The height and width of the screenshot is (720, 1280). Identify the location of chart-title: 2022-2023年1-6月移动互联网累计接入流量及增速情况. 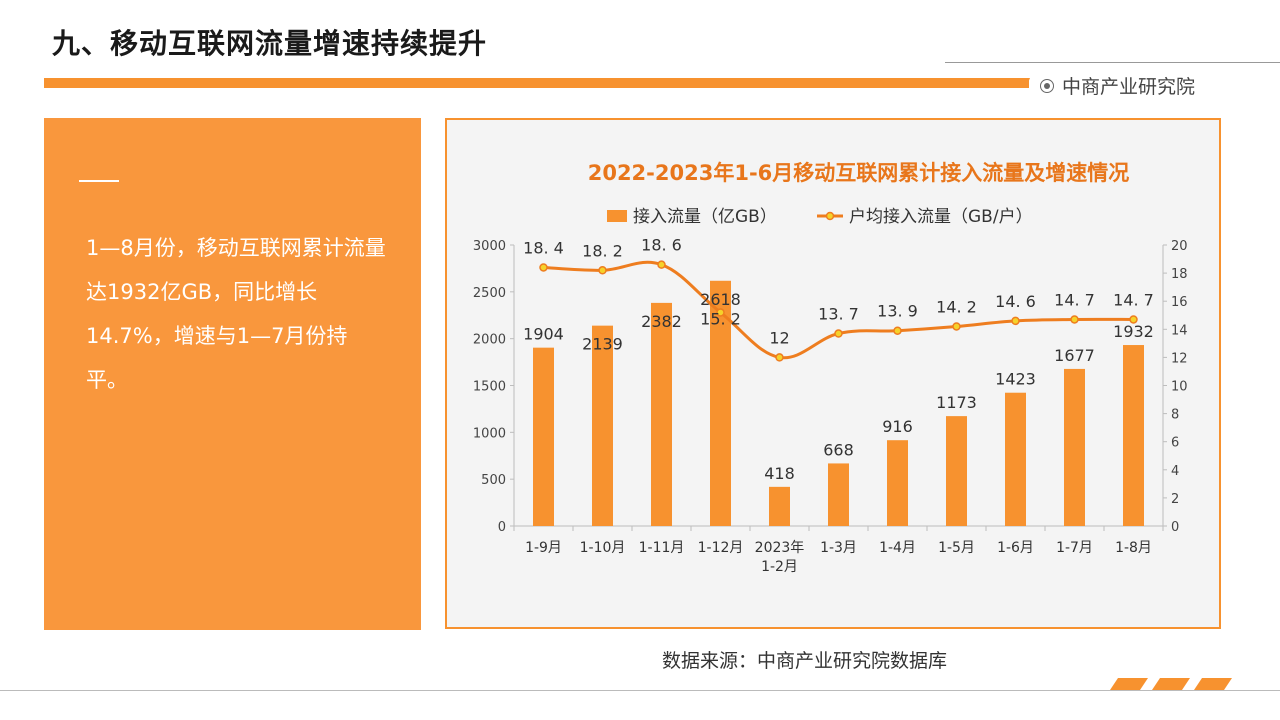
(859, 173).